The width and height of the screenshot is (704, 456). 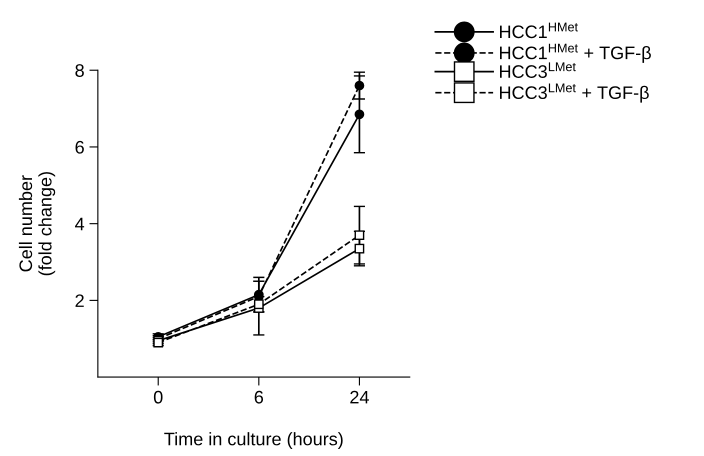 I want to click on x-tick-label: 0, so click(x=158, y=397).